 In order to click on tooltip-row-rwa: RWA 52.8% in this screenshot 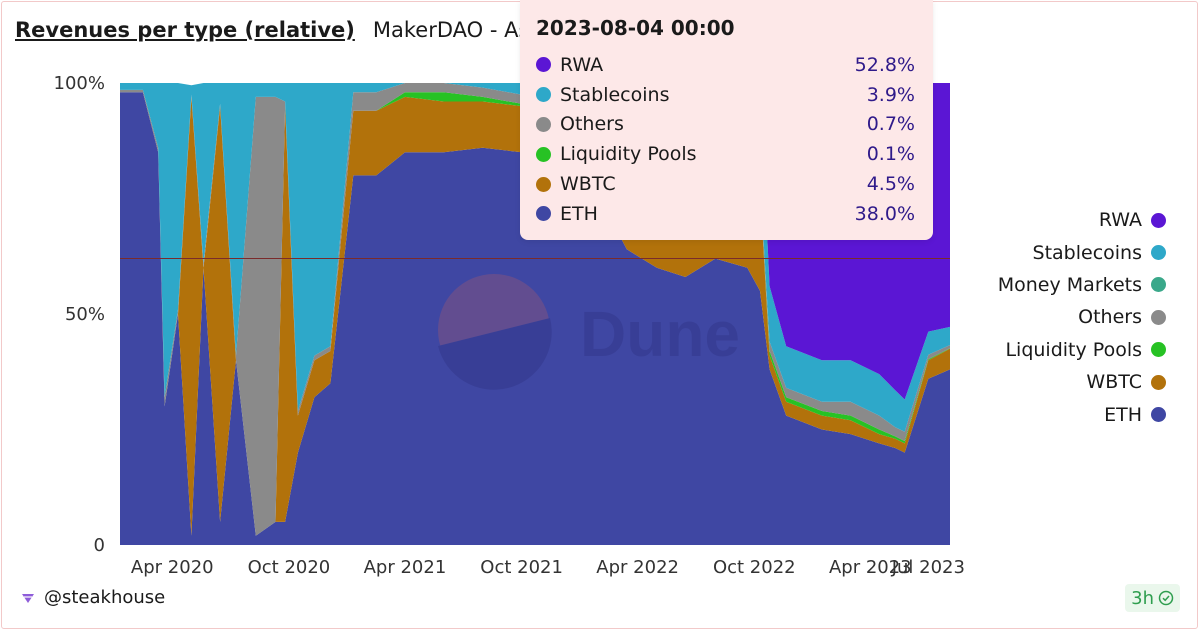, I will do `click(725, 65)`.